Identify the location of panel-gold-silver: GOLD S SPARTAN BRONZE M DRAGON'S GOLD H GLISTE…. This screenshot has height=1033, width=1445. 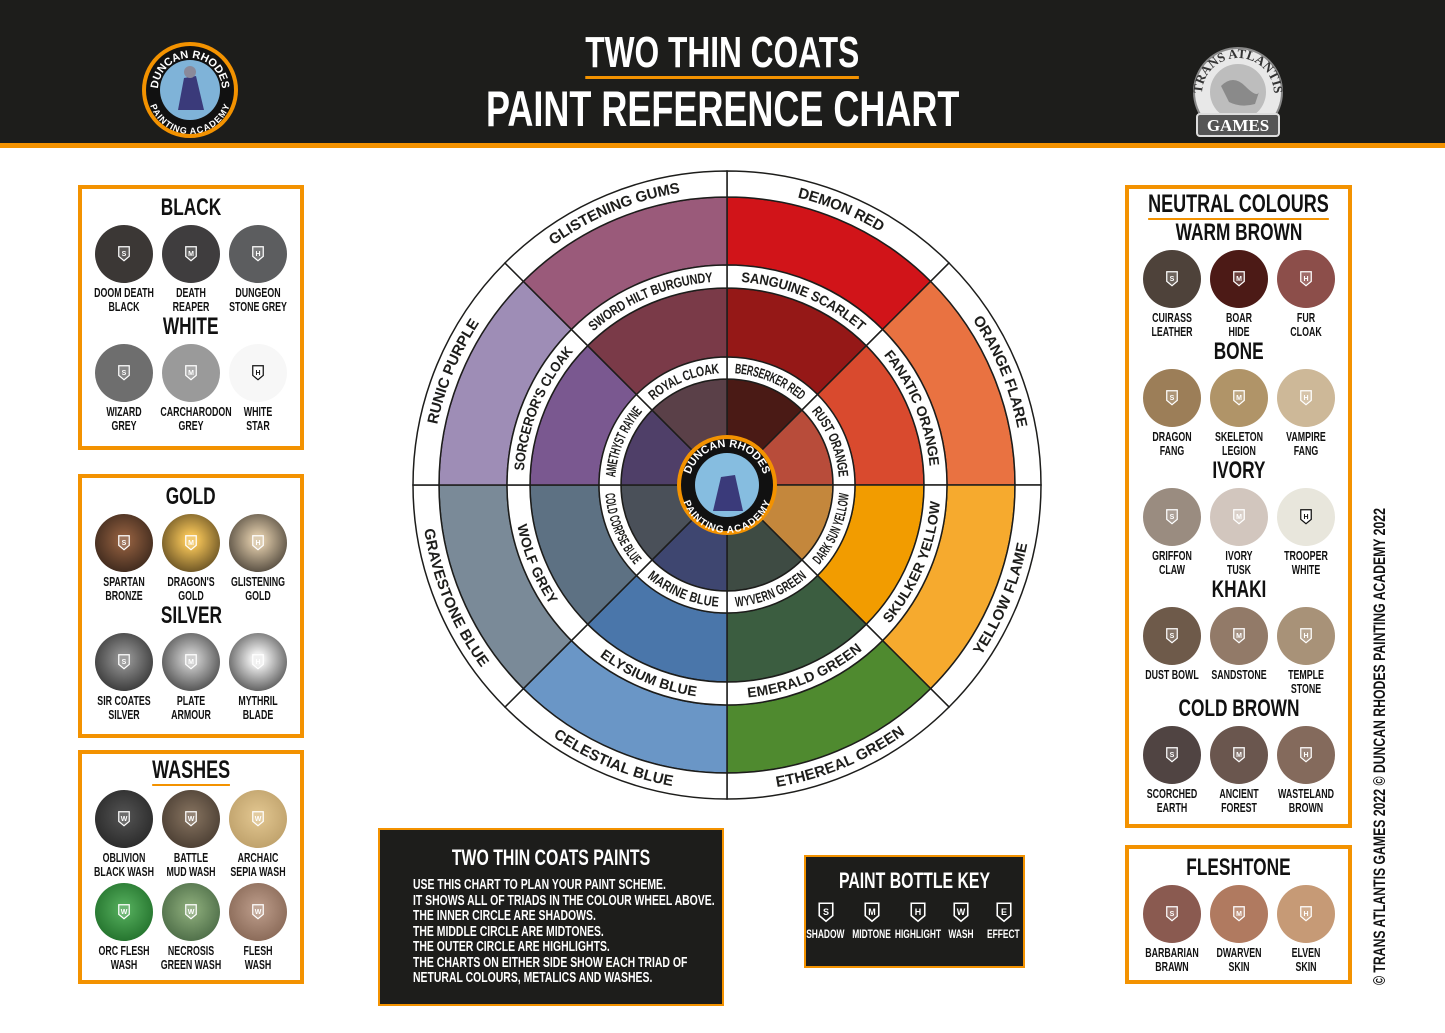
(191, 606).